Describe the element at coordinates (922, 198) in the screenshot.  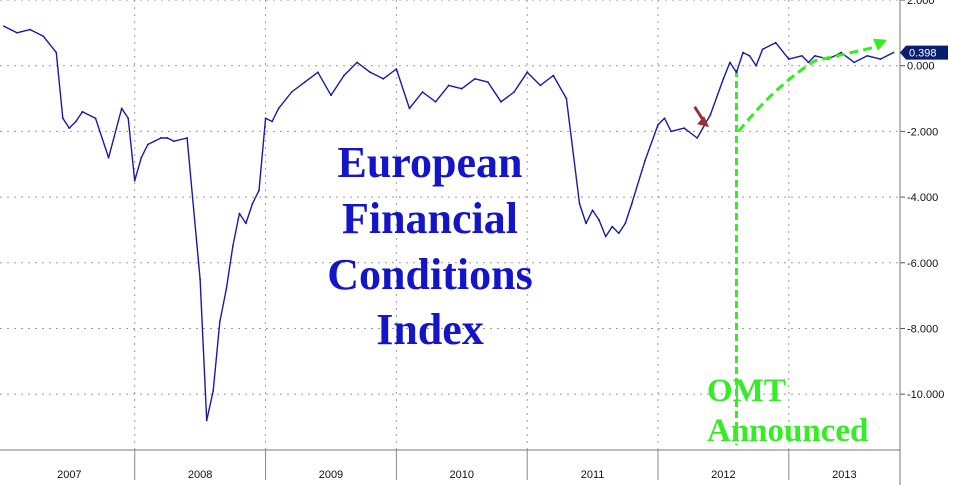
I see `y-tick-label: -4.000` at that location.